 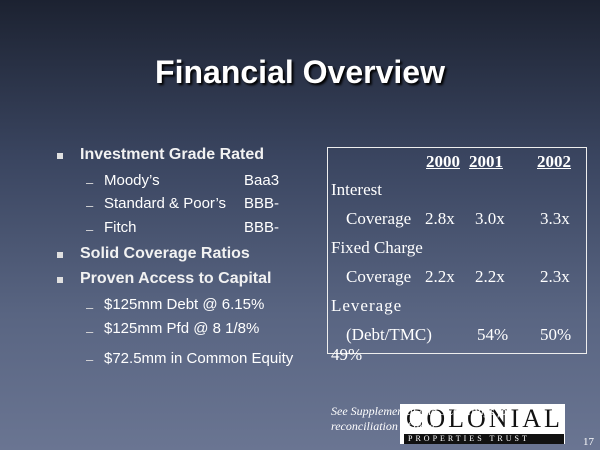 I want to click on year-header: 2001, so click(x=486, y=161).